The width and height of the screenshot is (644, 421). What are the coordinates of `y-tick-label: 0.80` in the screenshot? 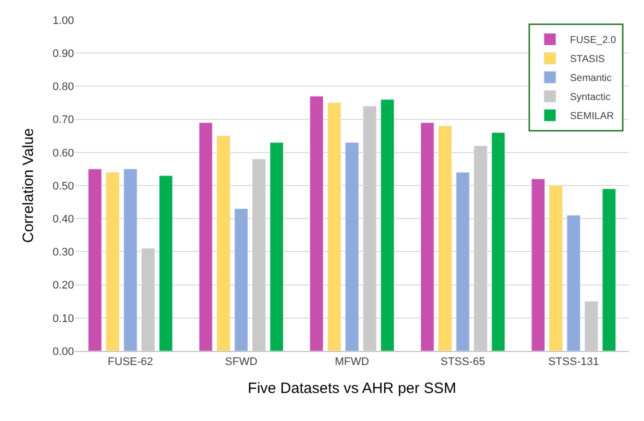 It's located at (63, 87).